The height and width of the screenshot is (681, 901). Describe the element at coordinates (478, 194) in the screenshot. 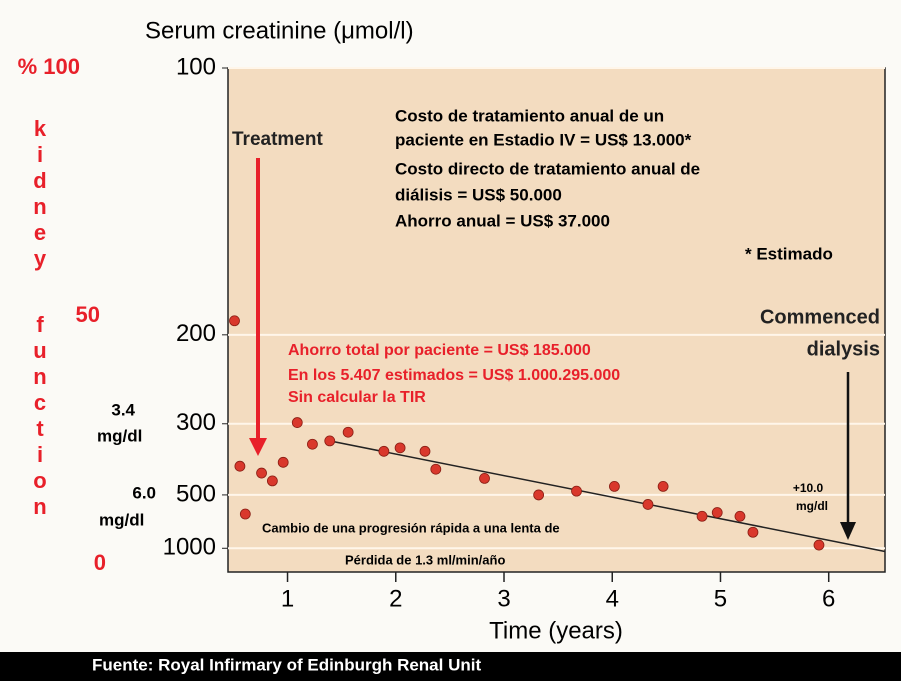

I see `cost-text: diálisis = US$ 50.000` at that location.